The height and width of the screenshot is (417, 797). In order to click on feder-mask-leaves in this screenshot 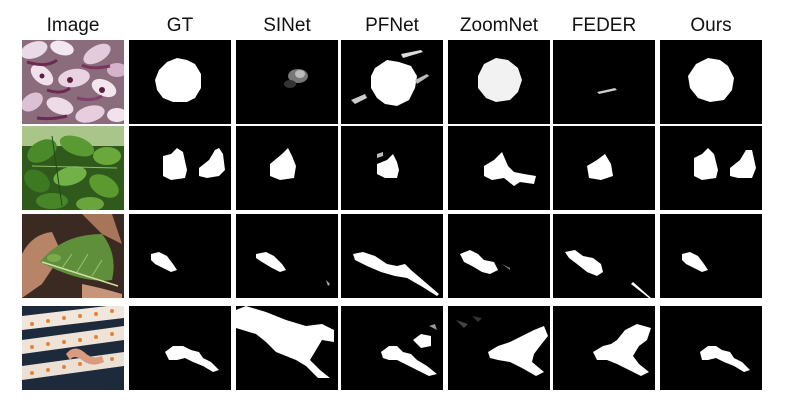, I will do `click(604, 168)`.